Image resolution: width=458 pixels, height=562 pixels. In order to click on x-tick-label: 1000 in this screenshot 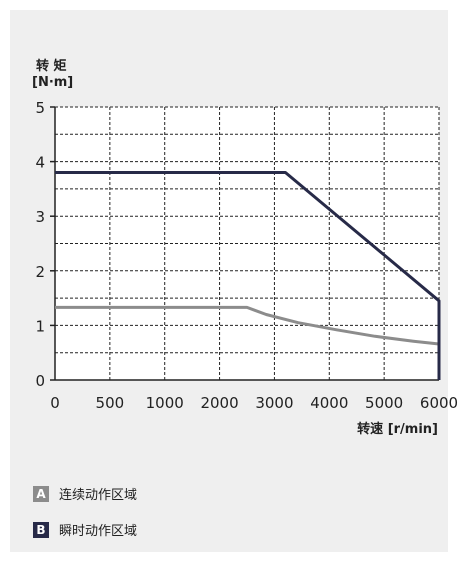, I will do `click(165, 403)`.